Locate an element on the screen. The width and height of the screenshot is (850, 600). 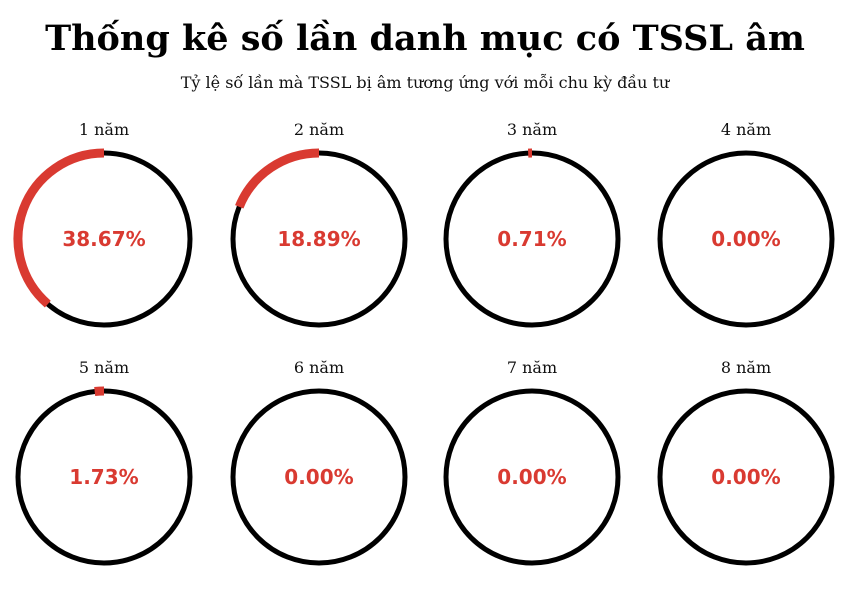
ring-chart-8: 8 năm 0.00% is located at coordinates (746, 462).